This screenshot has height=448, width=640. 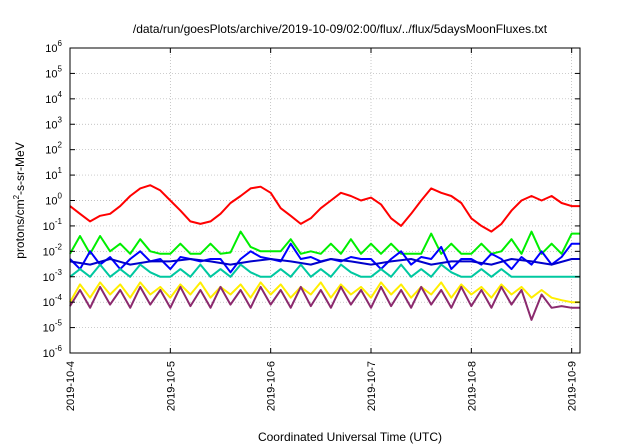 I want to click on y-tick-label: 10³, so click(x=53, y=123).